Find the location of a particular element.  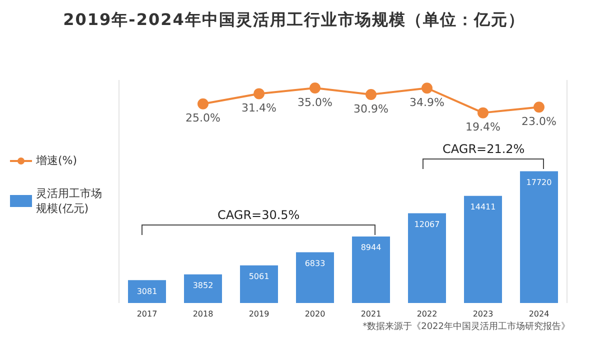

data-label: 25.0% is located at coordinates (203, 118).